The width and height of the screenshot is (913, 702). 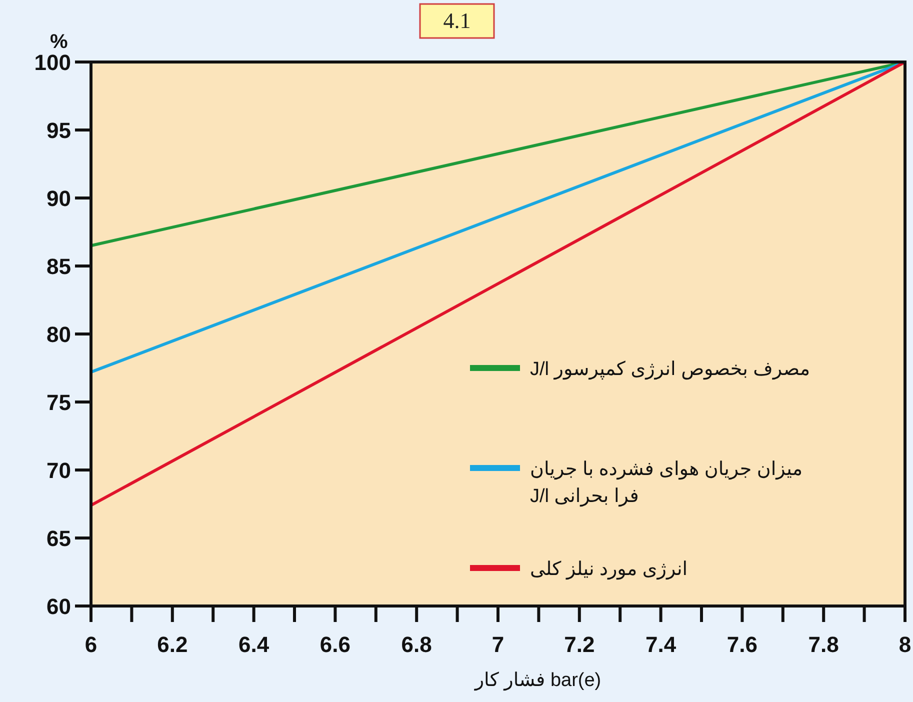 What do you see at coordinates (538, 680) in the screenshot?
I see `x-axis-title: bar(e) فشار کار` at bounding box center [538, 680].